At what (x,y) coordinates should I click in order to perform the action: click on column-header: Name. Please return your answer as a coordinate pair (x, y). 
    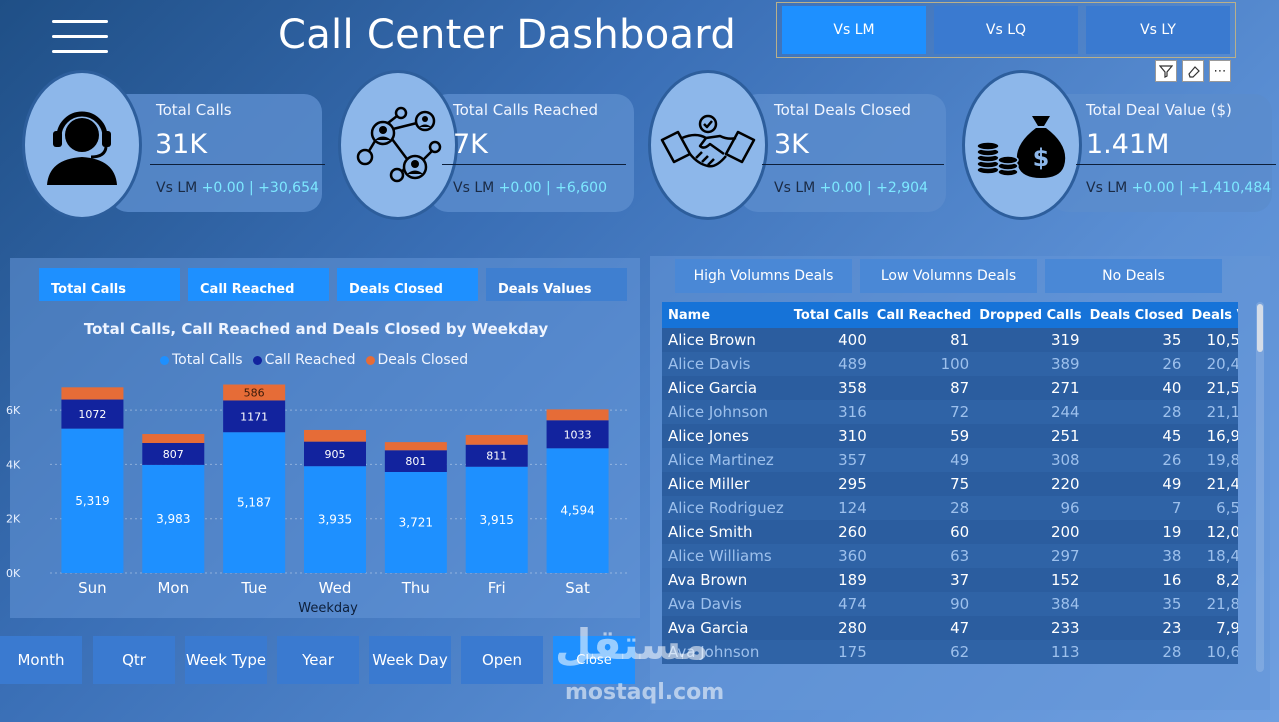
    Looking at the image, I should click on (726, 315).